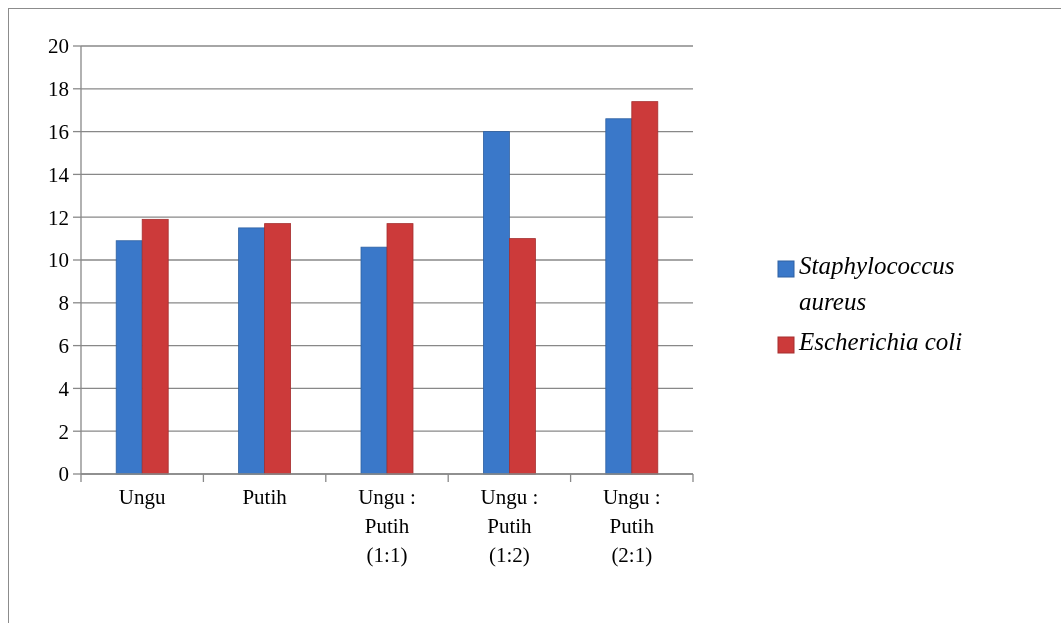  Describe the element at coordinates (58, 131) in the screenshot. I see `y-tick-label: 16` at that location.